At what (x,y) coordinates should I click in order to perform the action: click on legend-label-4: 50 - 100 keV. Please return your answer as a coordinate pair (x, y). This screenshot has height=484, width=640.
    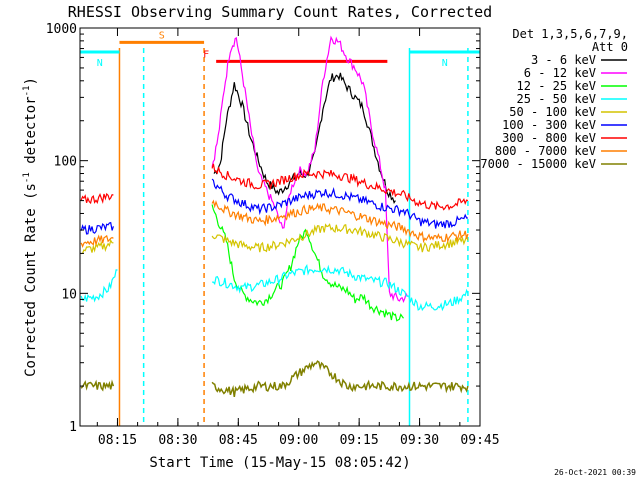
    Looking at the image, I should click on (552, 112).